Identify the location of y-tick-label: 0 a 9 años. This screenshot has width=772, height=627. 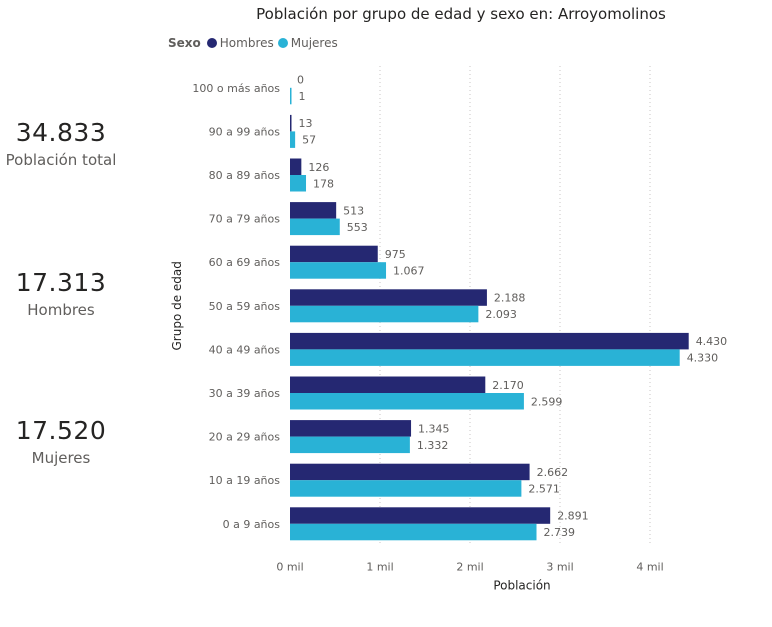
(252, 524).